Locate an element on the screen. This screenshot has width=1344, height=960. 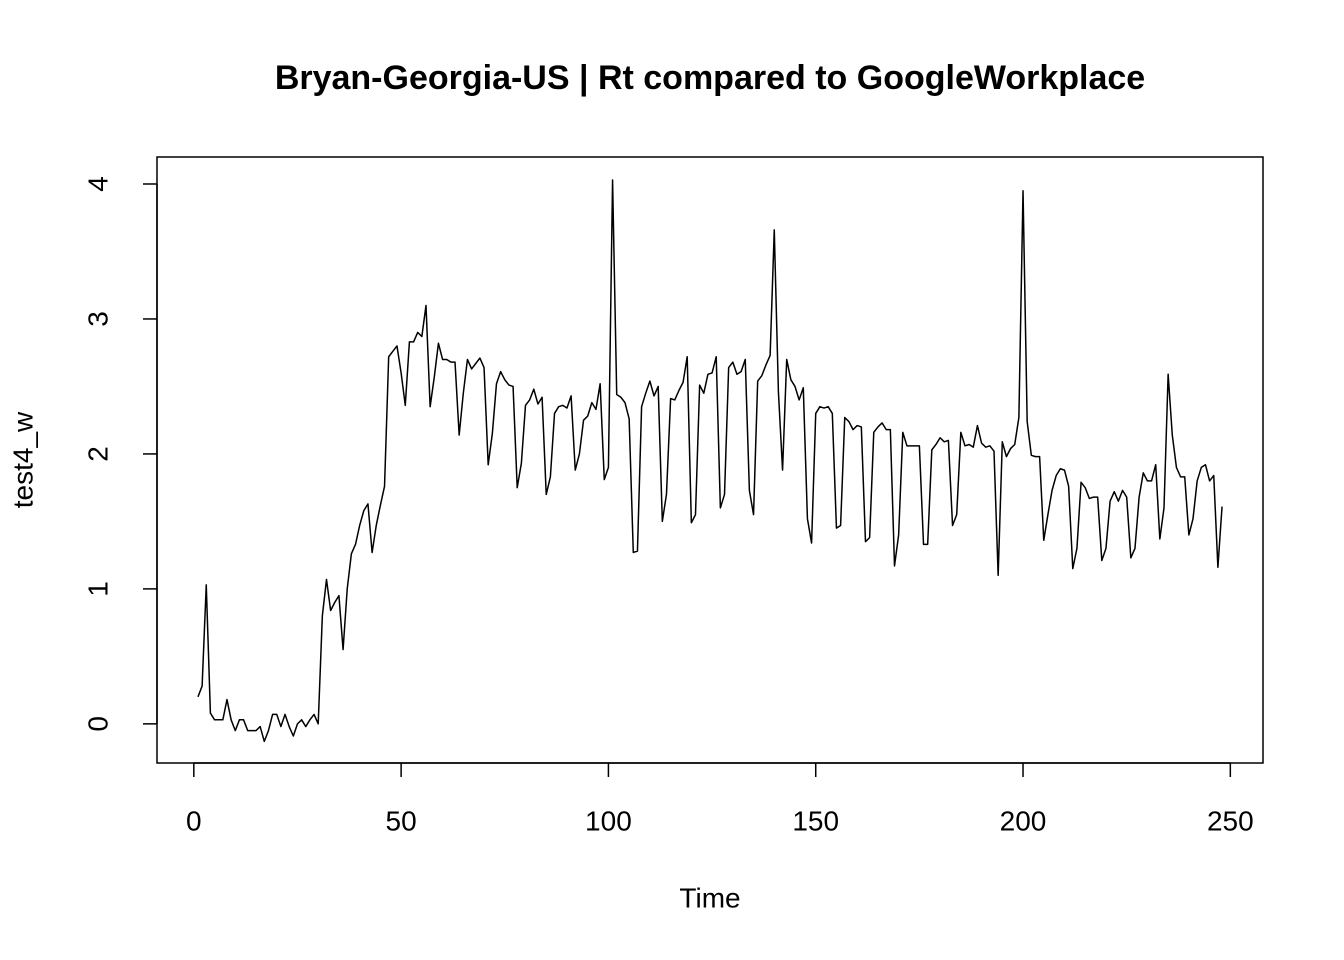
y-tick-label: 0 is located at coordinates (97, 724).